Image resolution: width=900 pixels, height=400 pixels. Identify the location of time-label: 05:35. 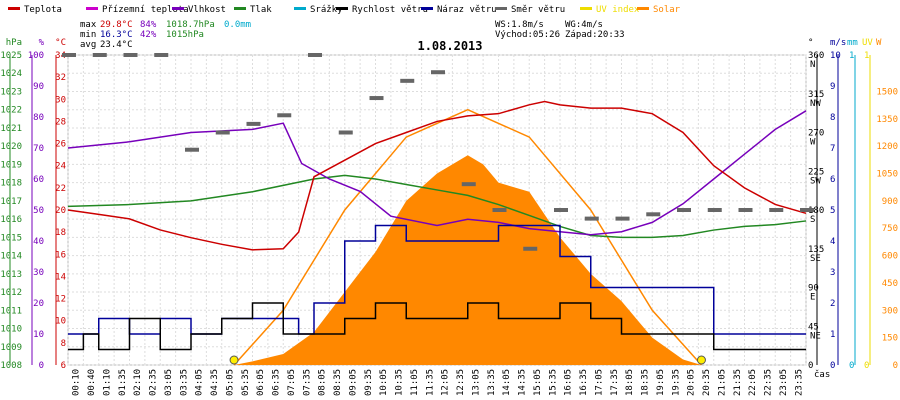
(246, 382).